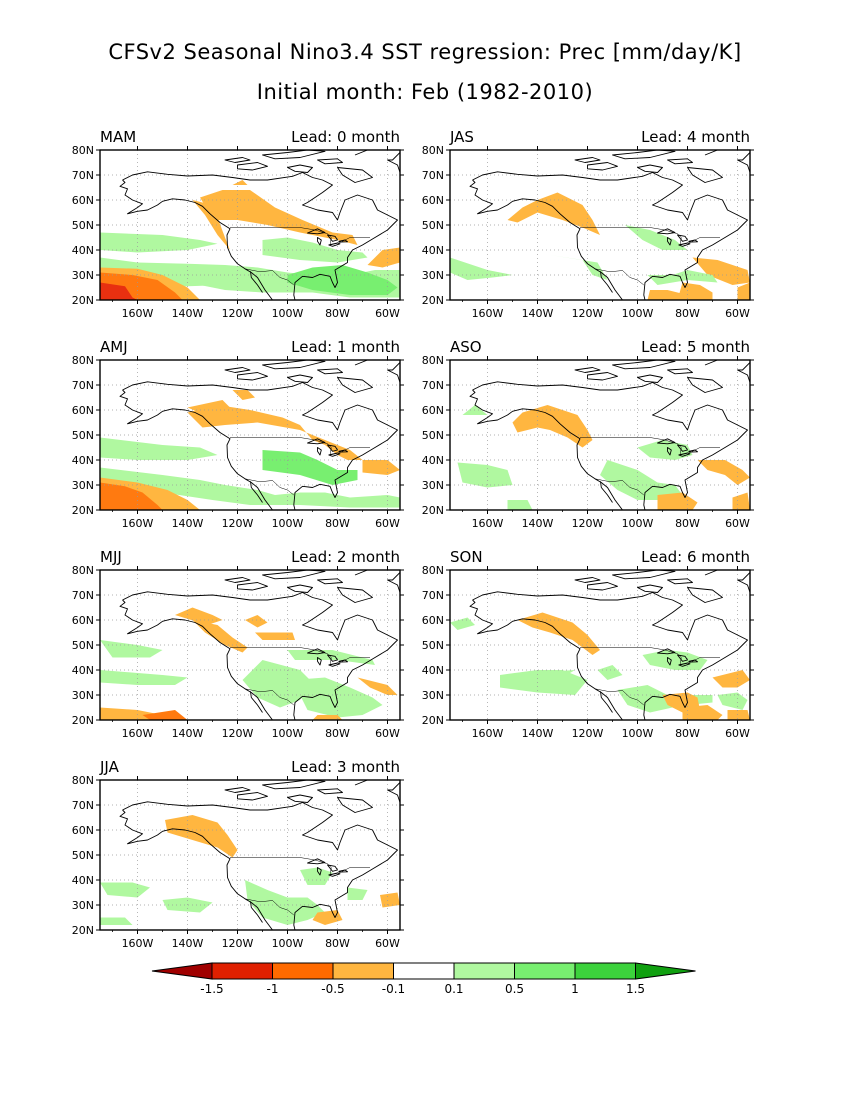  What do you see at coordinates (466, 347) in the screenshot?
I see `panel-season-label: ASO` at bounding box center [466, 347].